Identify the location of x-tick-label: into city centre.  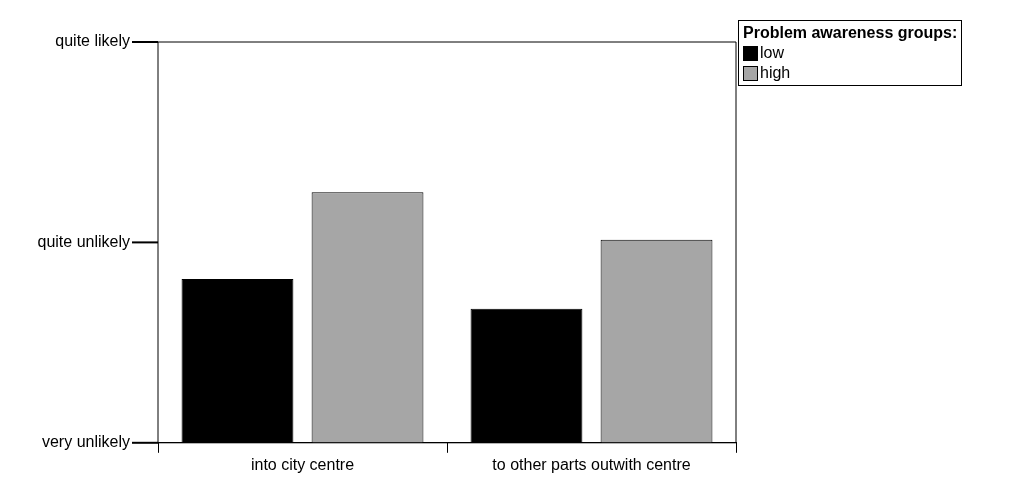
(302, 464).